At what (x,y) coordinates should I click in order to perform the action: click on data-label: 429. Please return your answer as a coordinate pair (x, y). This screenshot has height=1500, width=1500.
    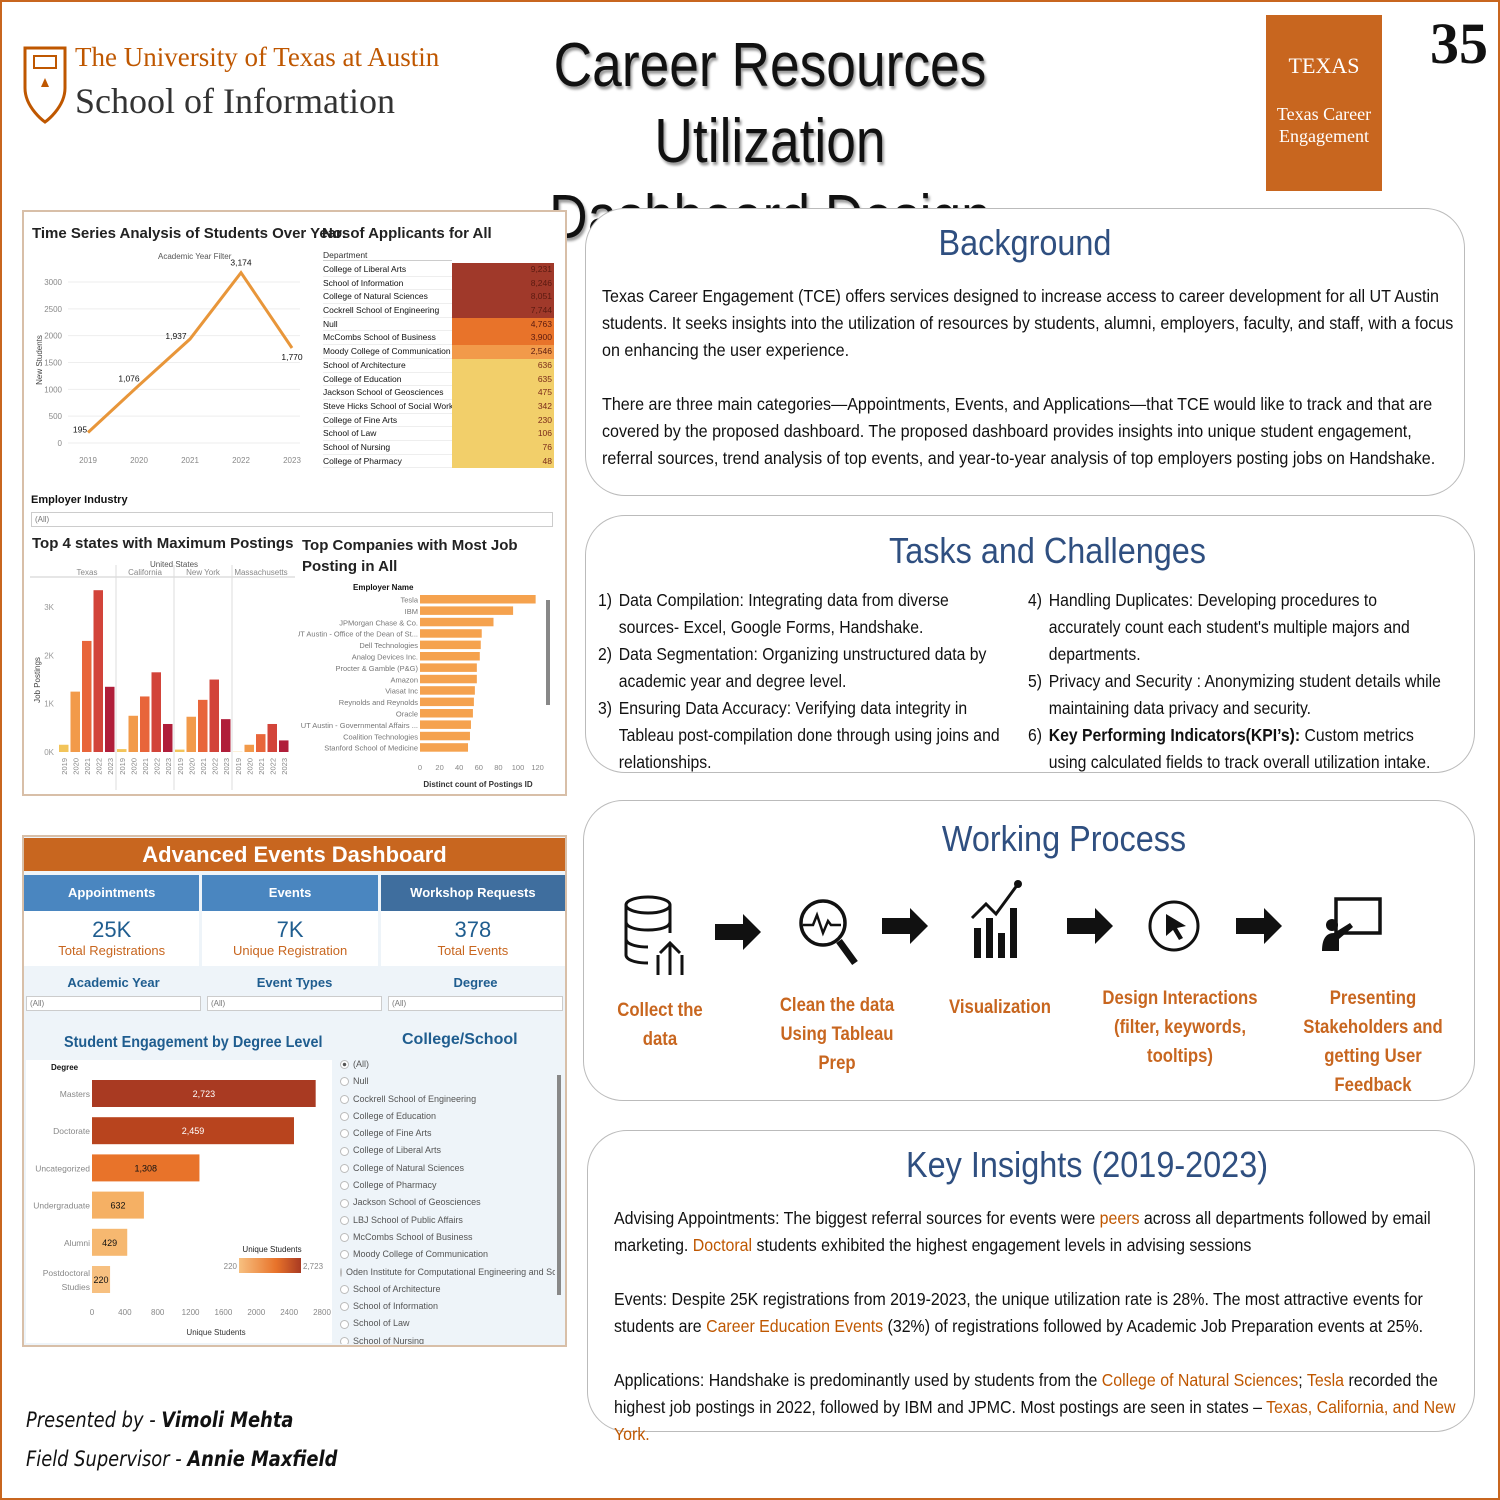
    Looking at the image, I should click on (109, 1243).